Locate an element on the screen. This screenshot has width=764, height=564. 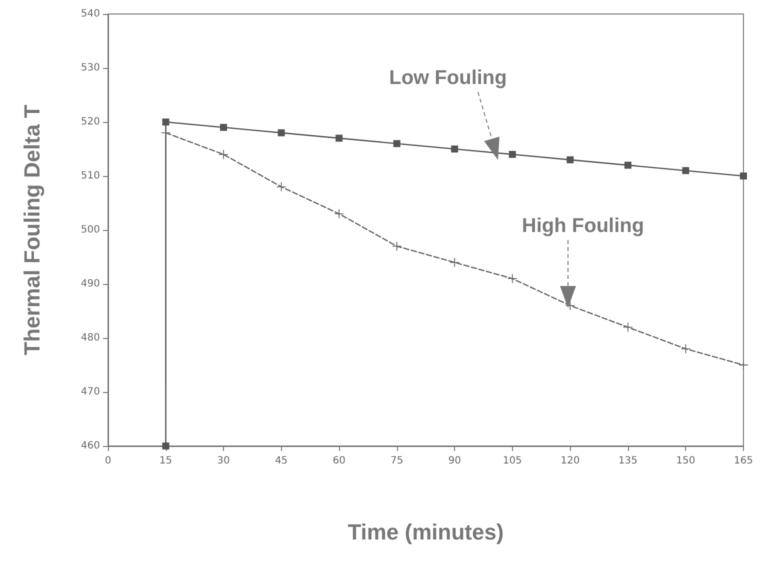
x-tick-label: 60 is located at coordinates (339, 461).